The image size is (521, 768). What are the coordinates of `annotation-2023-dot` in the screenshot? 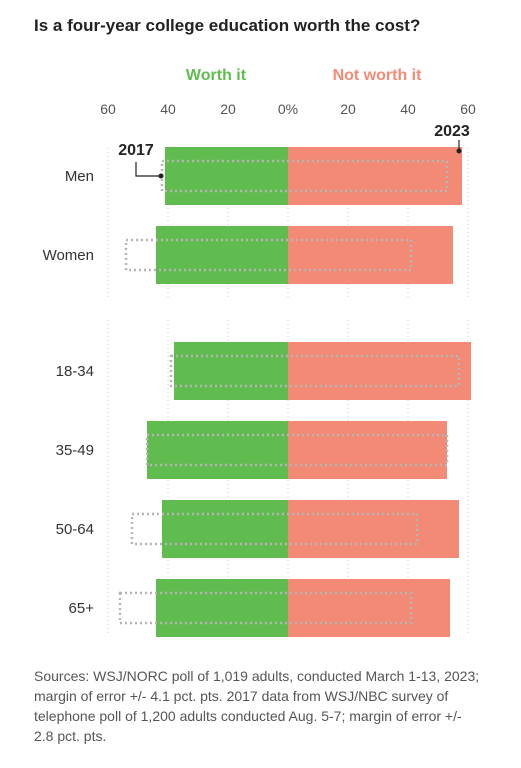 It's located at (459, 151).